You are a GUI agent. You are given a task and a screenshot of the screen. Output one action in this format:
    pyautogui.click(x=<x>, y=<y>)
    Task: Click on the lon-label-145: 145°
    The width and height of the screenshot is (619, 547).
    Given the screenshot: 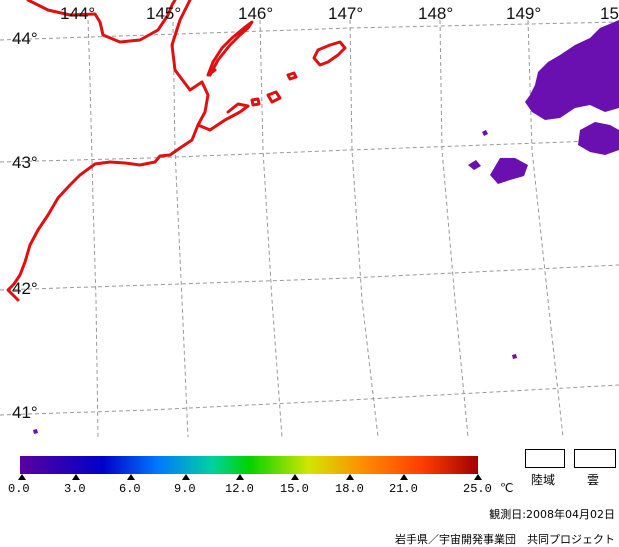 What is the action you would take?
    pyautogui.click(x=163, y=13)
    